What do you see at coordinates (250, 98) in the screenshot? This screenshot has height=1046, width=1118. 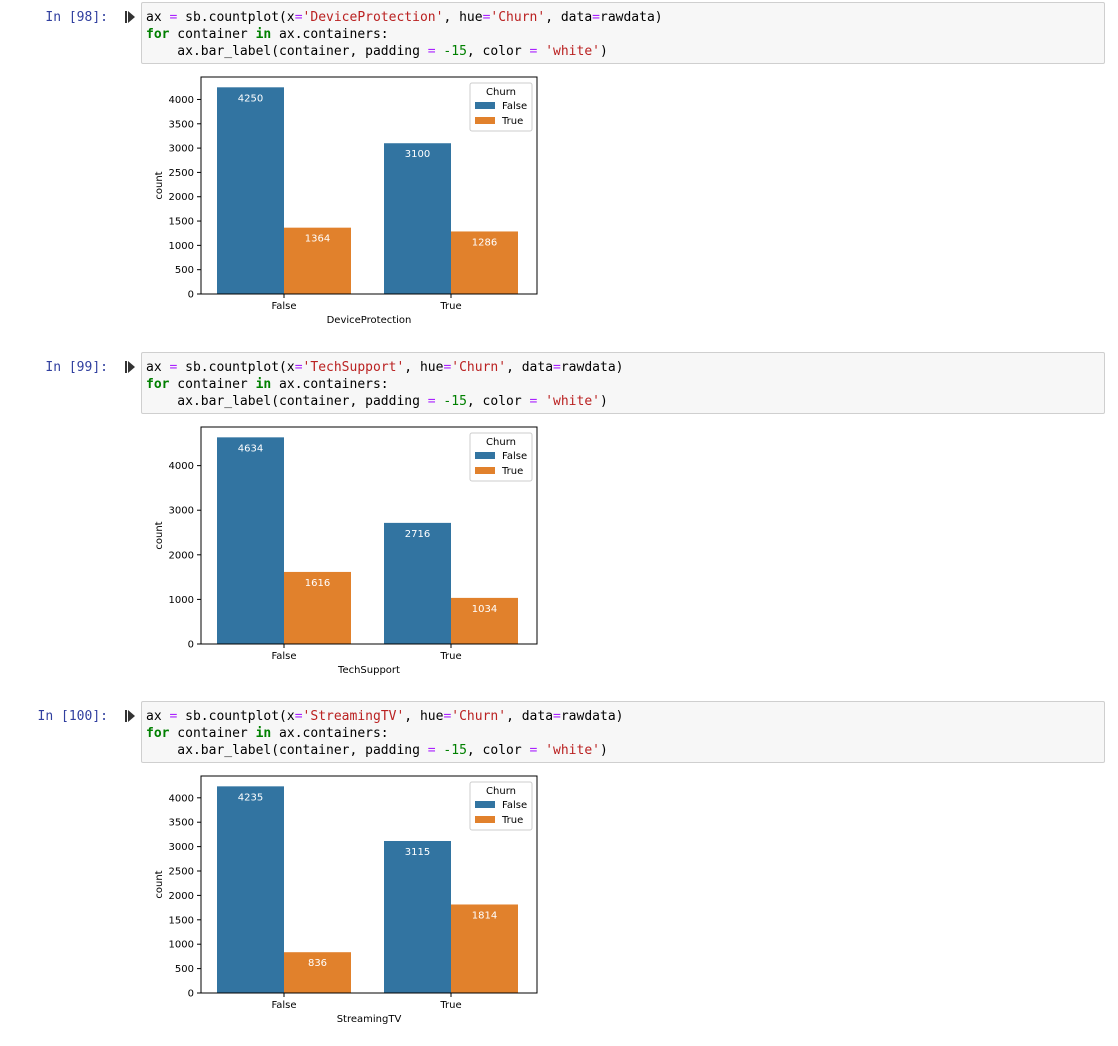 I see `bar-value-label: 4250` at bounding box center [250, 98].